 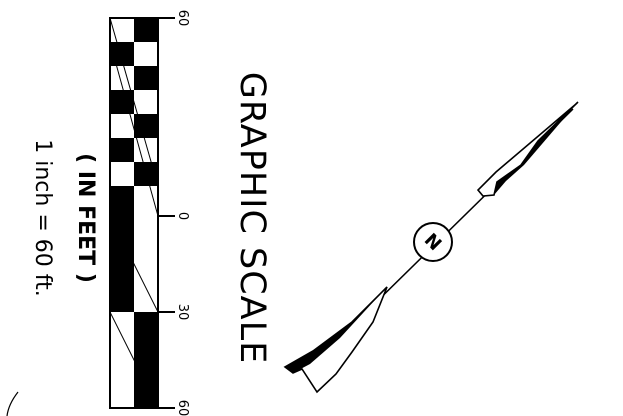 What do you see at coordinates (433, 242) in the screenshot?
I see `north-arrow-circle` at bounding box center [433, 242].